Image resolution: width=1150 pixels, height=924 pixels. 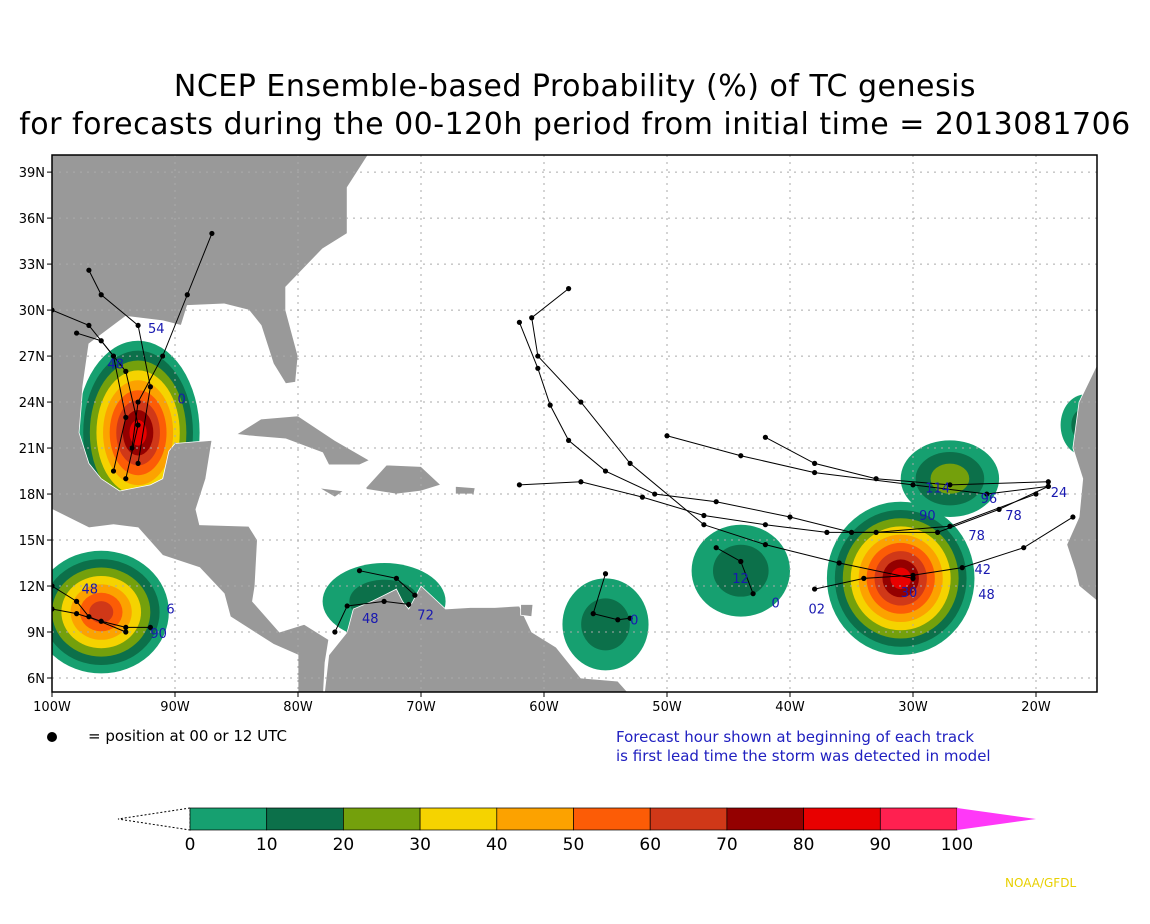 What do you see at coordinates (420, 845) in the screenshot?
I see `colorbar-tick-label: 30` at bounding box center [420, 845].